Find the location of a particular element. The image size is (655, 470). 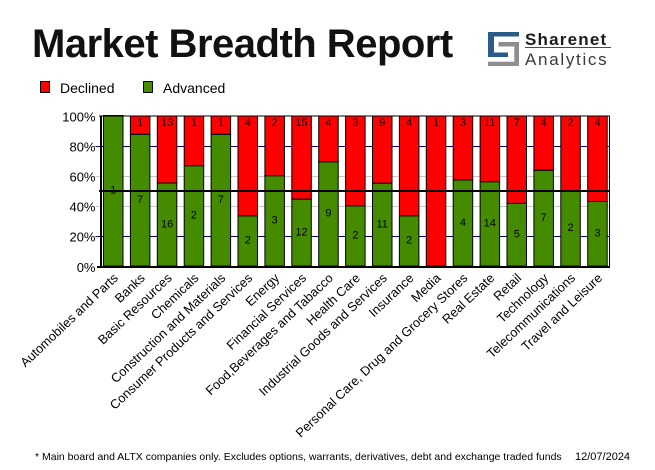

svg-text: 80% is located at coordinates (82, 146).